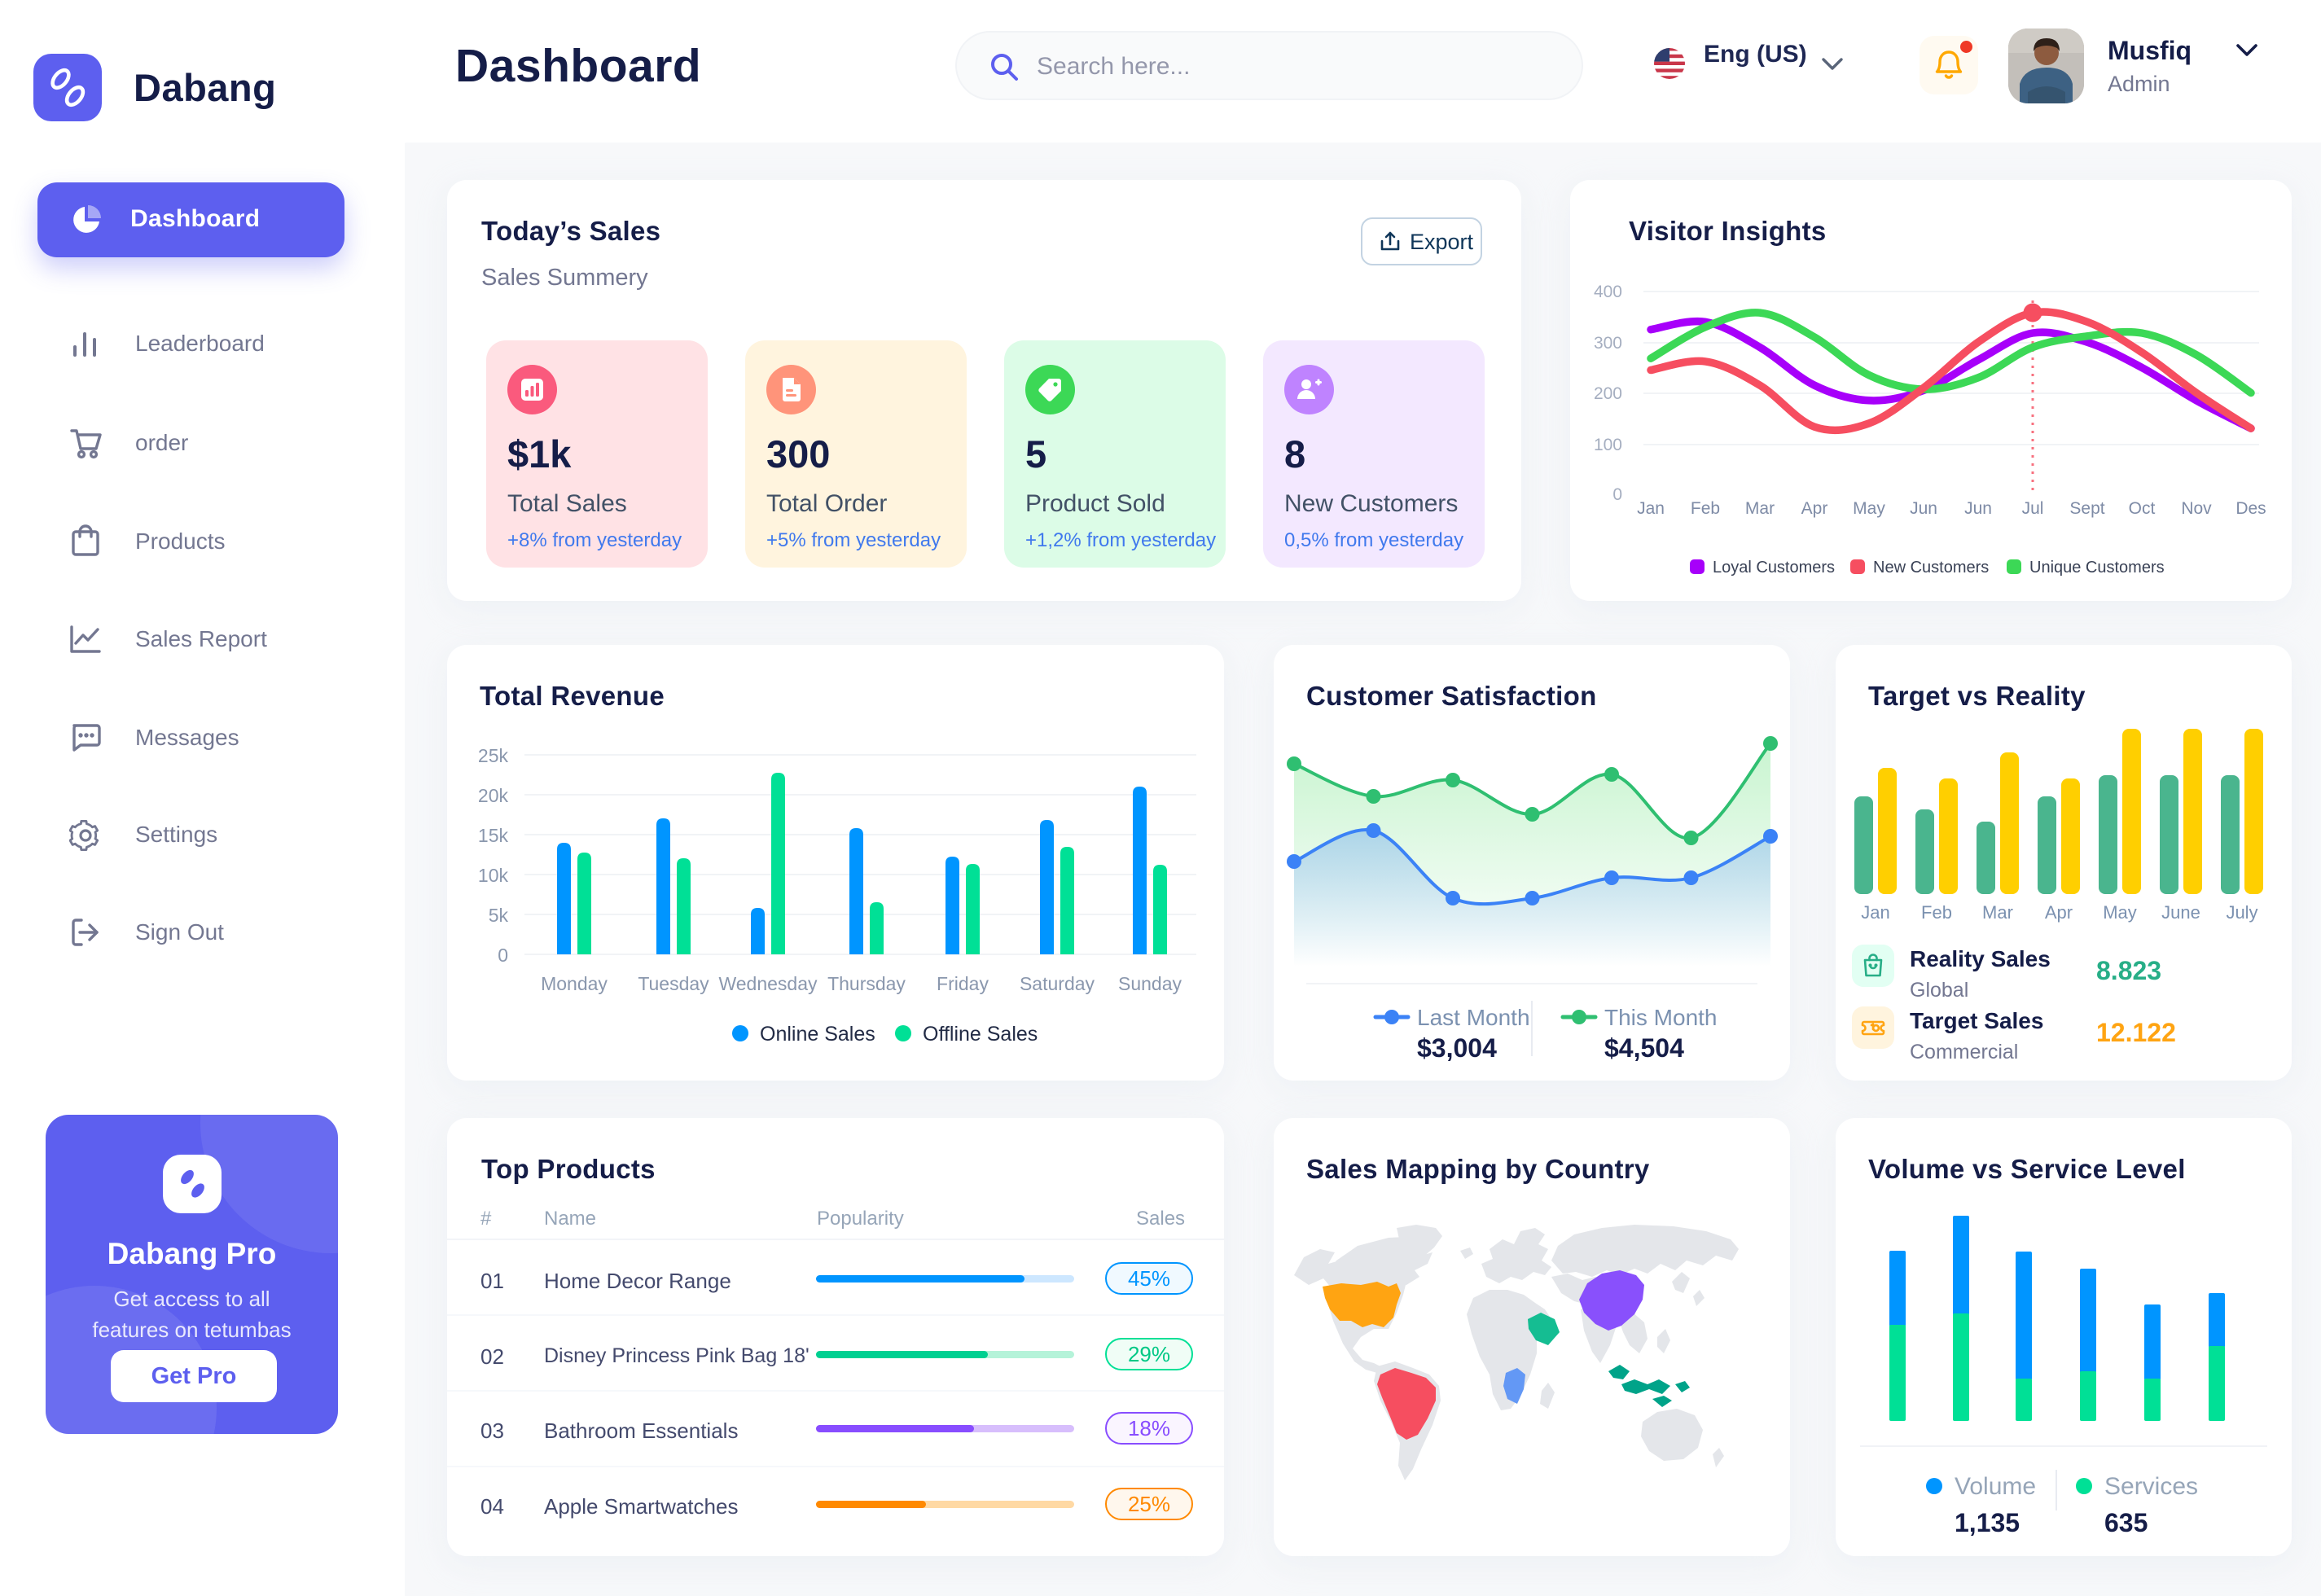 This screenshot has height=1596, width=2321. I want to click on svg-text: Wednesday, so click(768, 984).